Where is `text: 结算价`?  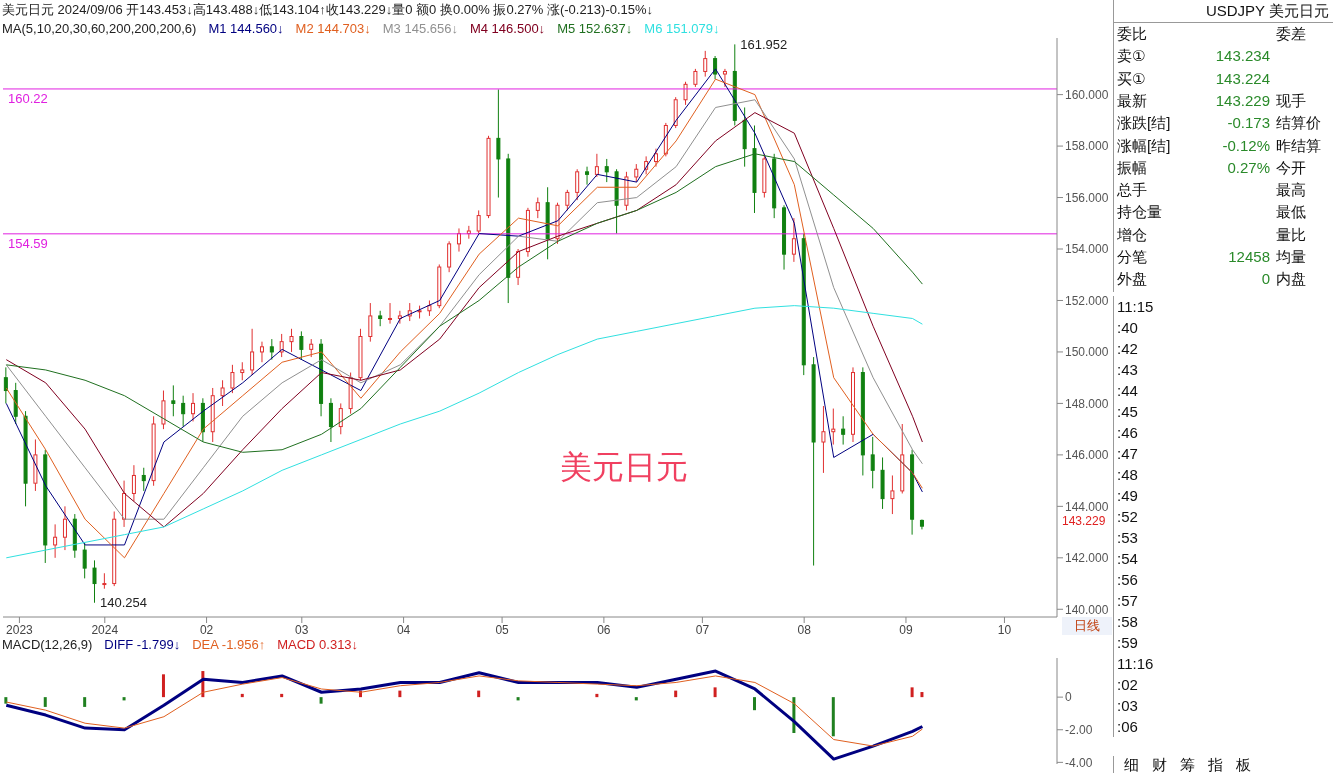
text: 结算价 is located at coordinates (1299, 123).